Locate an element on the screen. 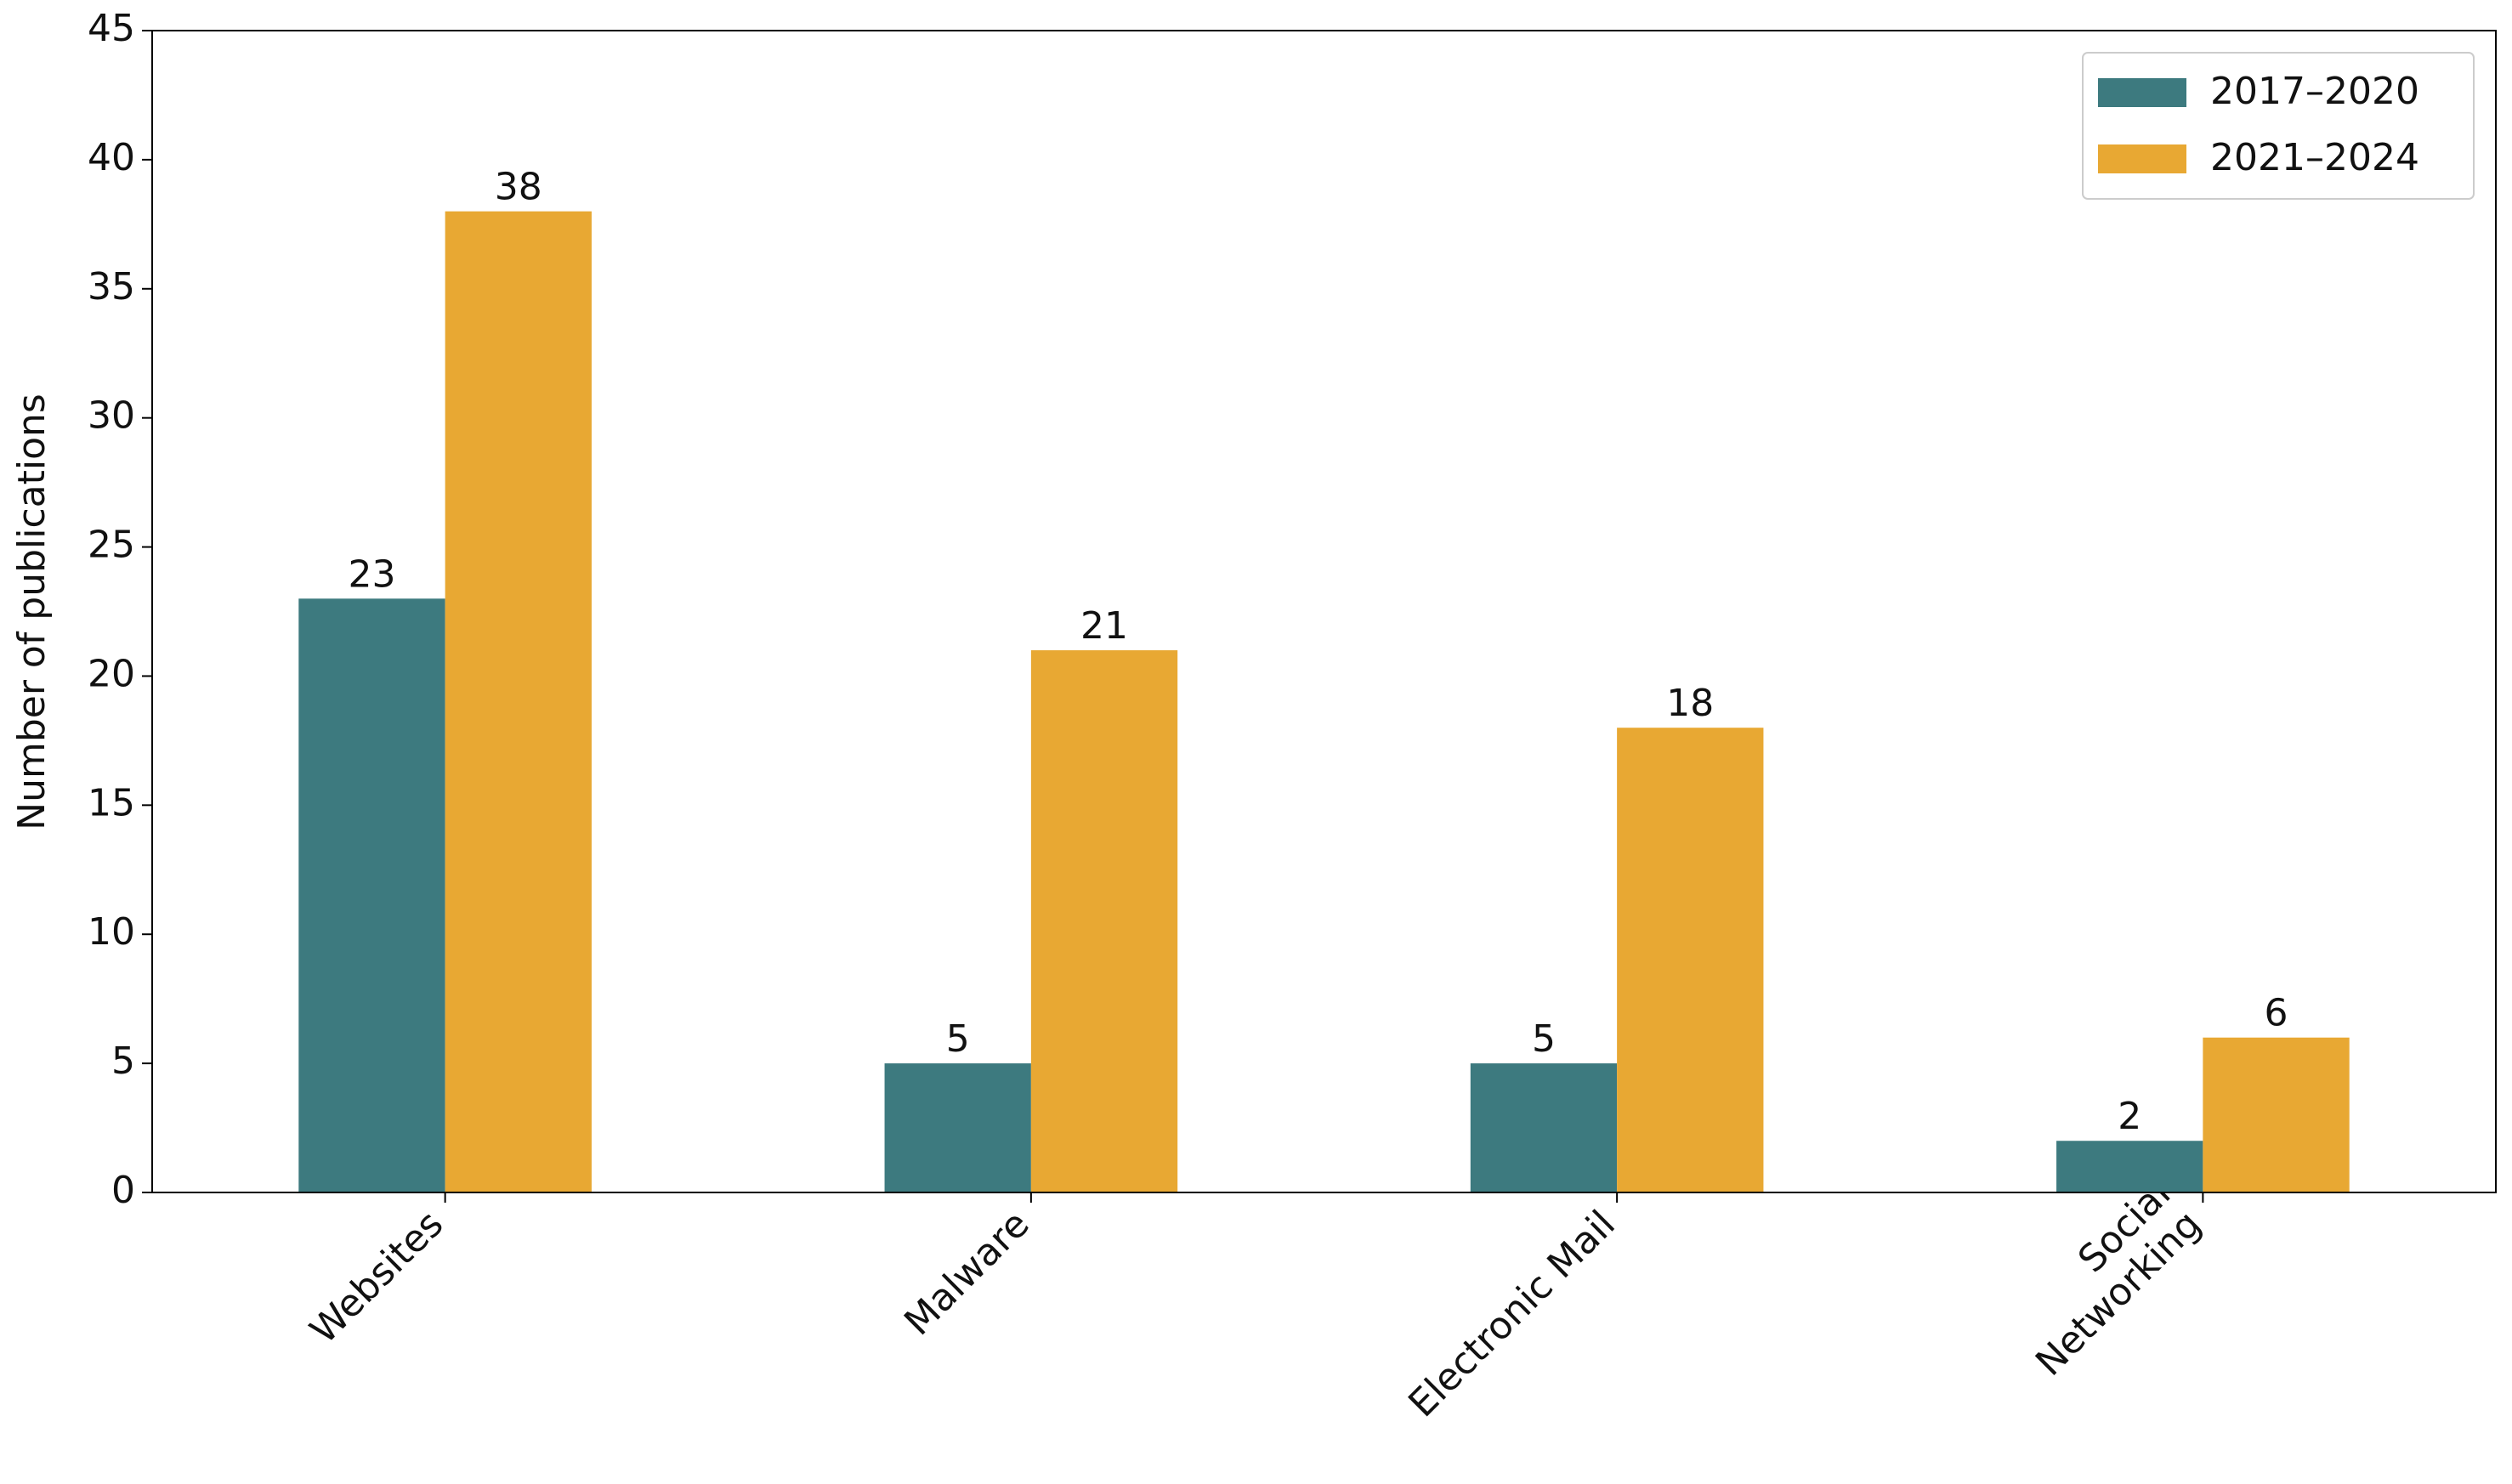 The image size is (2512, 1484). value-label: 6 is located at coordinates (2276, 1013).